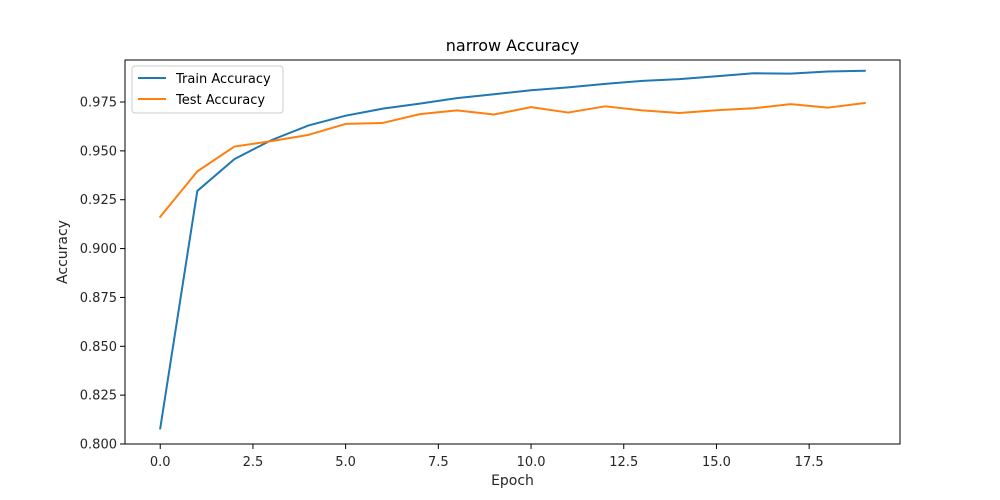 This screenshot has height=500, width=1000. I want to click on y-tick-label: 0.975, so click(98, 103).